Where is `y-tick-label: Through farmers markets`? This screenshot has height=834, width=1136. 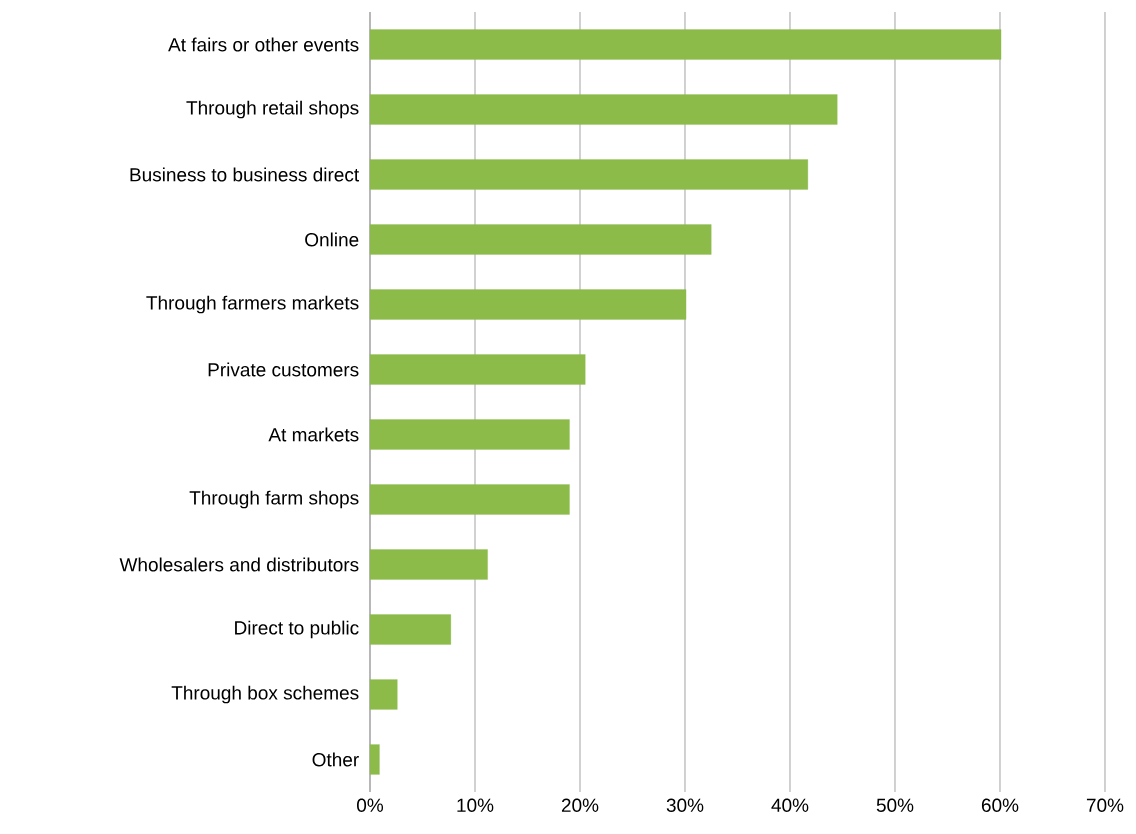
y-tick-label: Through farmers markets is located at coordinates (252, 304).